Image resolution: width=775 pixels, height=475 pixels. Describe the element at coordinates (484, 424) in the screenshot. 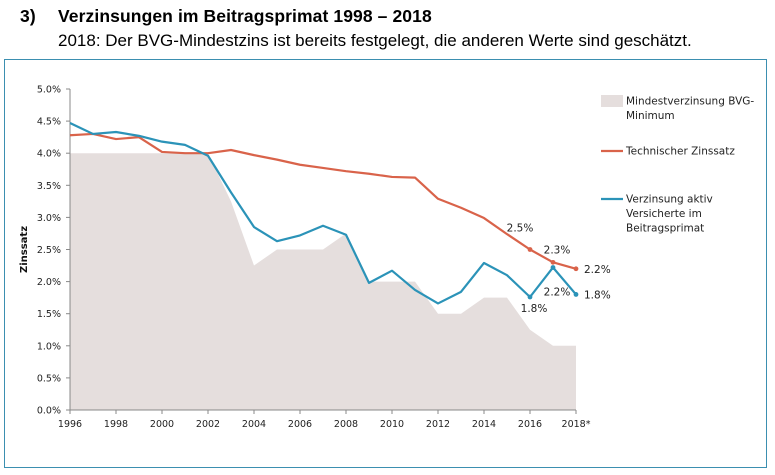

I see `x-tick-label: 2014` at that location.